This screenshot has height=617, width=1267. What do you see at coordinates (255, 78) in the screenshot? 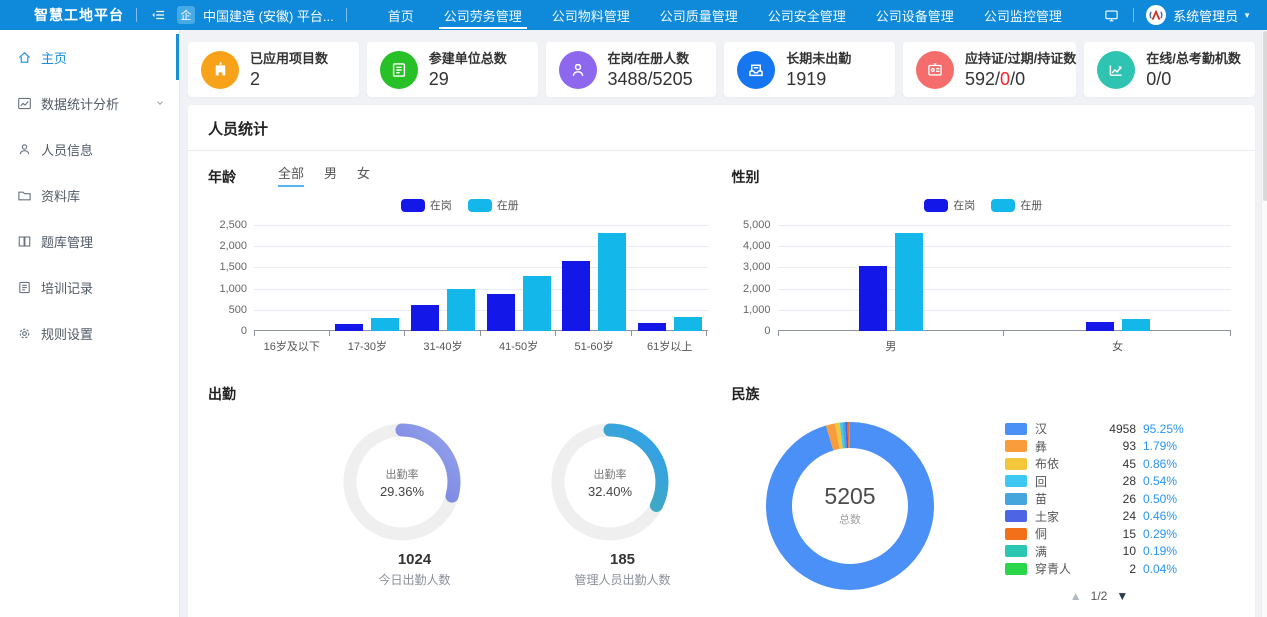
I see `stat-card-value: 2` at bounding box center [255, 78].